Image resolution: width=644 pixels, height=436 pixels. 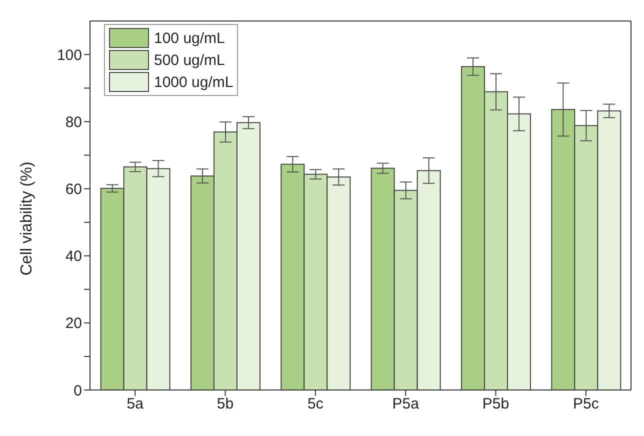 What do you see at coordinates (27, 219) in the screenshot?
I see `y-axis-title: Cell viability (%)` at bounding box center [27, 219].